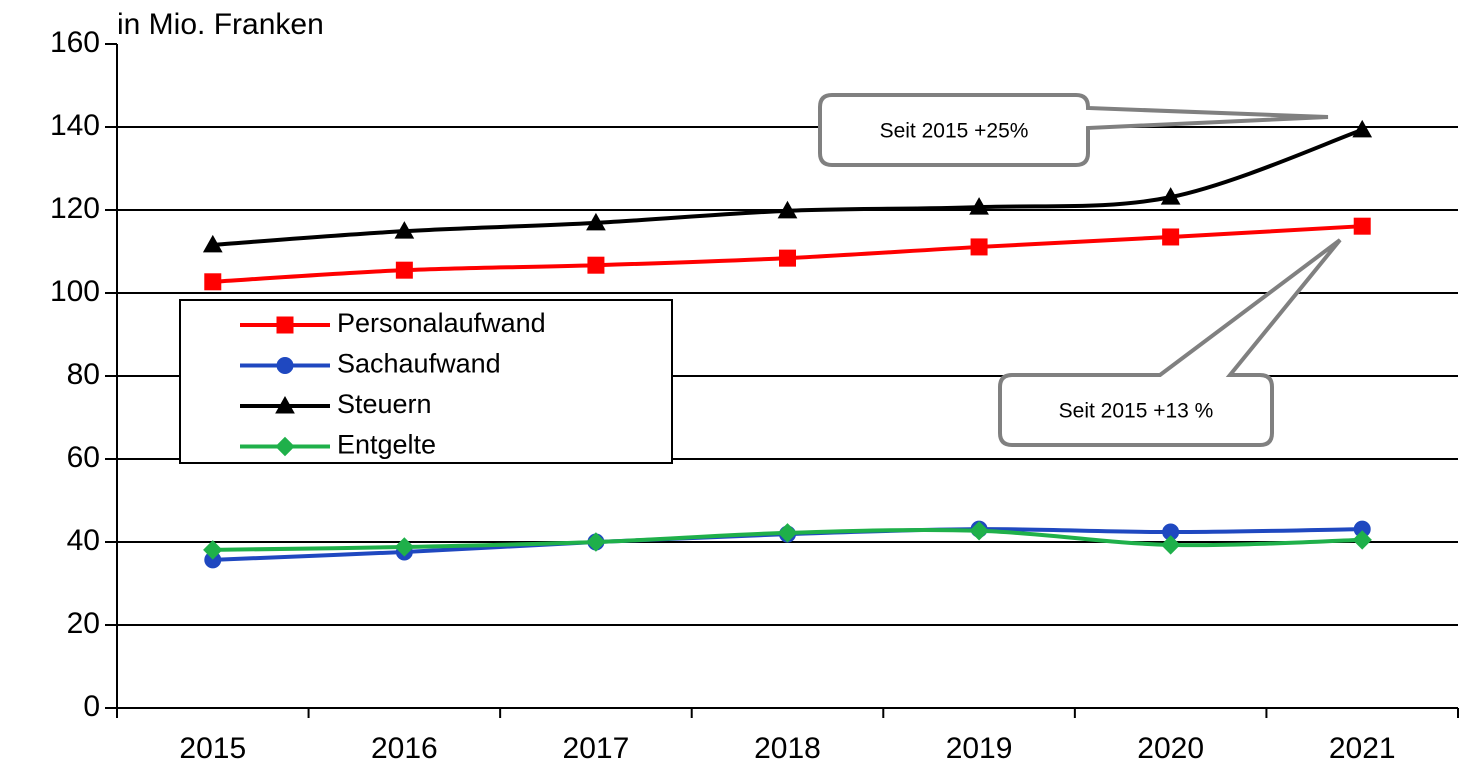 The height and width of the screenshot is (772, 1460). I want to click on x-tick-label: 2016, so click(404, 748).